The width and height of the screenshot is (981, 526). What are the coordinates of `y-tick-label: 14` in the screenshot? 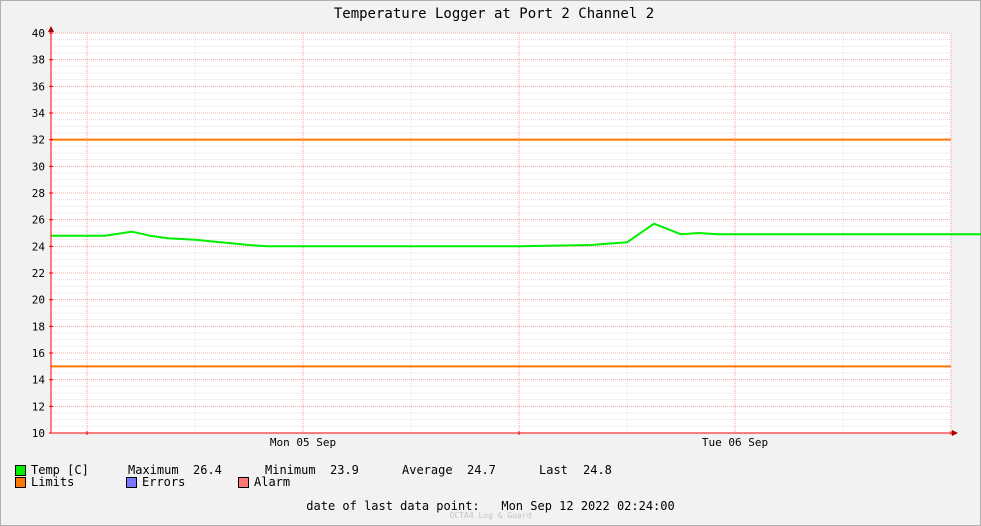 It's located at (39, 380).